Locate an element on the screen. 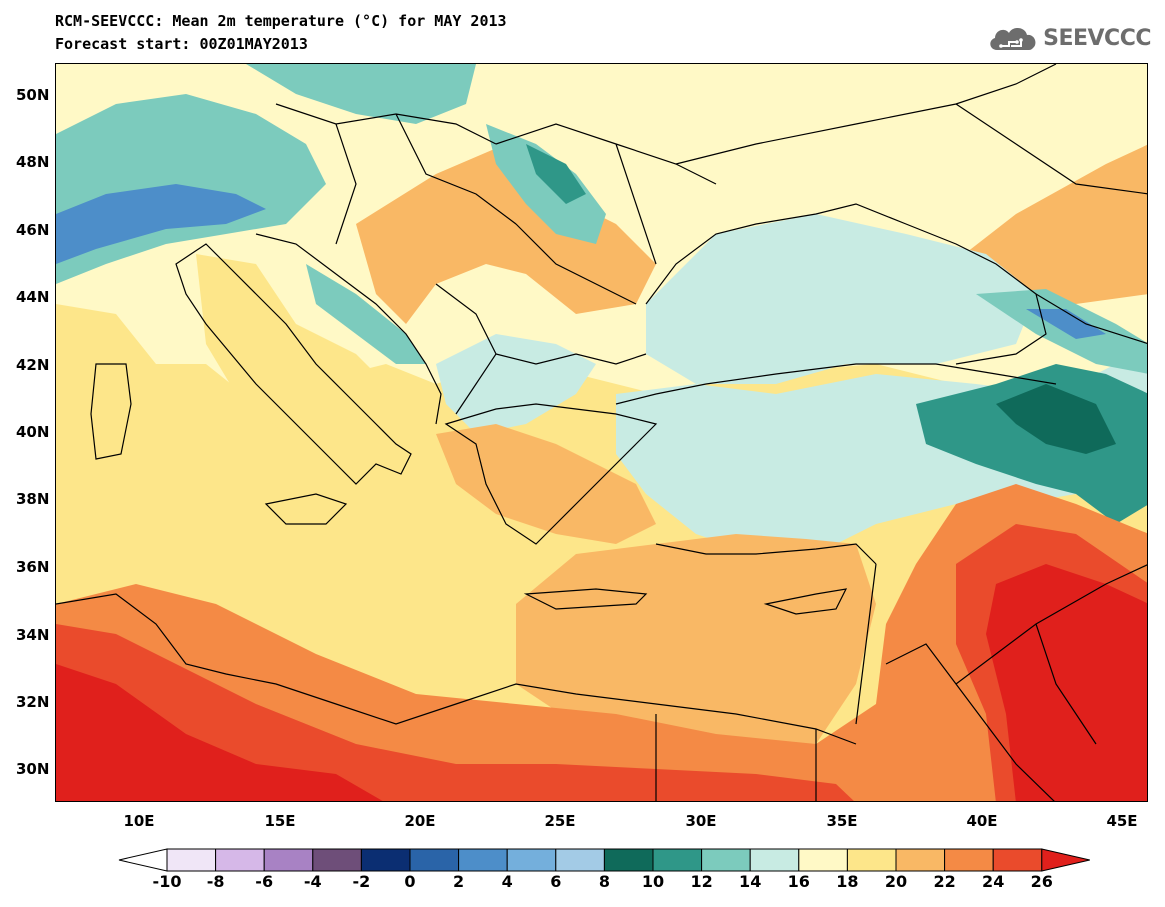 Image resolution: width=1165 pixels, height=907 pixels. cyprus-coast is located at coordinates (805, 601).